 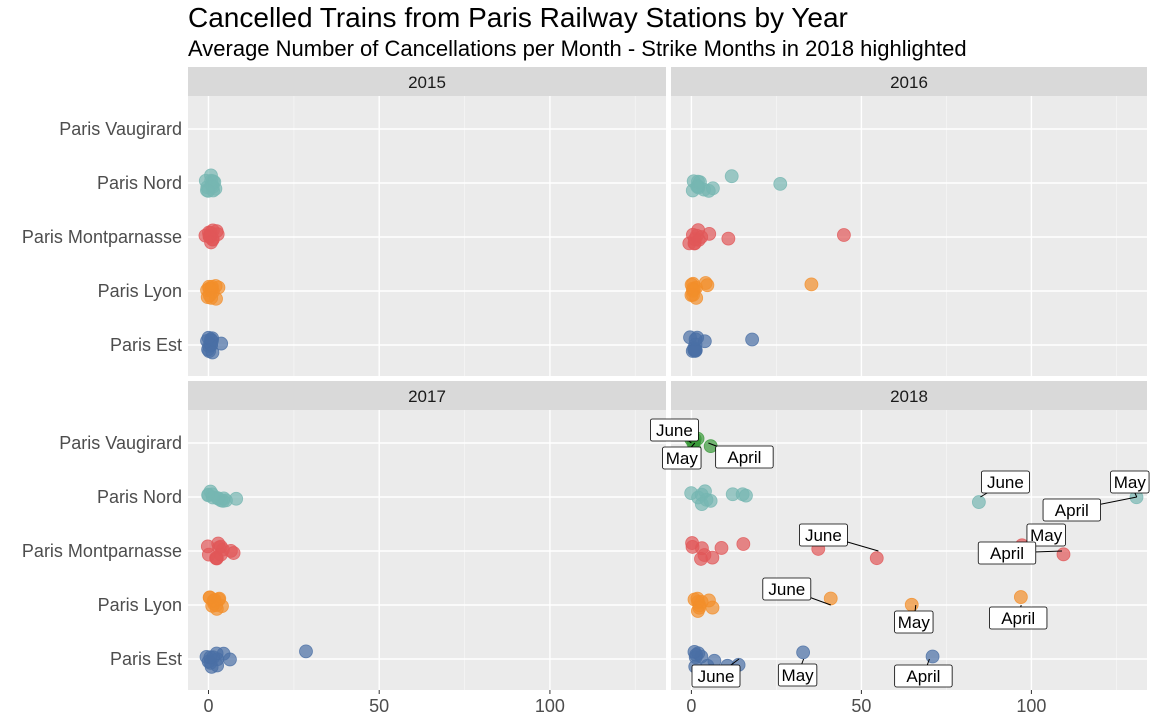 I want to click on annotation-label-paris-nord-june: June, so click(x=1005, y=482).